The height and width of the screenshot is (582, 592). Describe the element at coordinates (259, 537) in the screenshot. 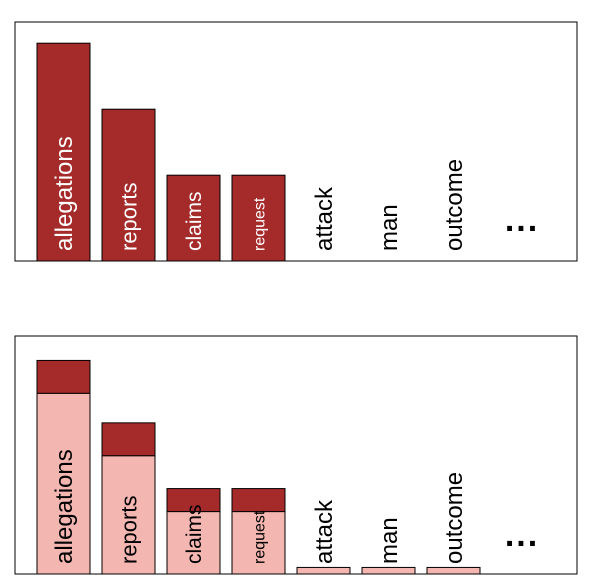

I see `bottom-label-request: request` at that location.